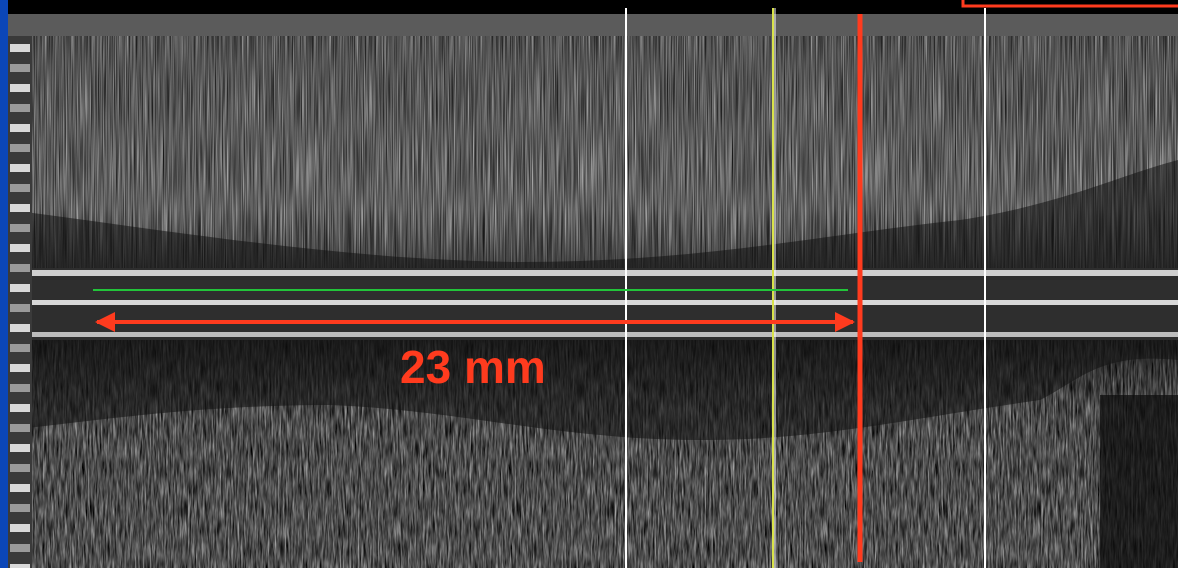 This screenshot has height=568, width=1178. Describe the element at coordinates (4, 284) in the screenshot. I see `left-edge-bar` at that location.